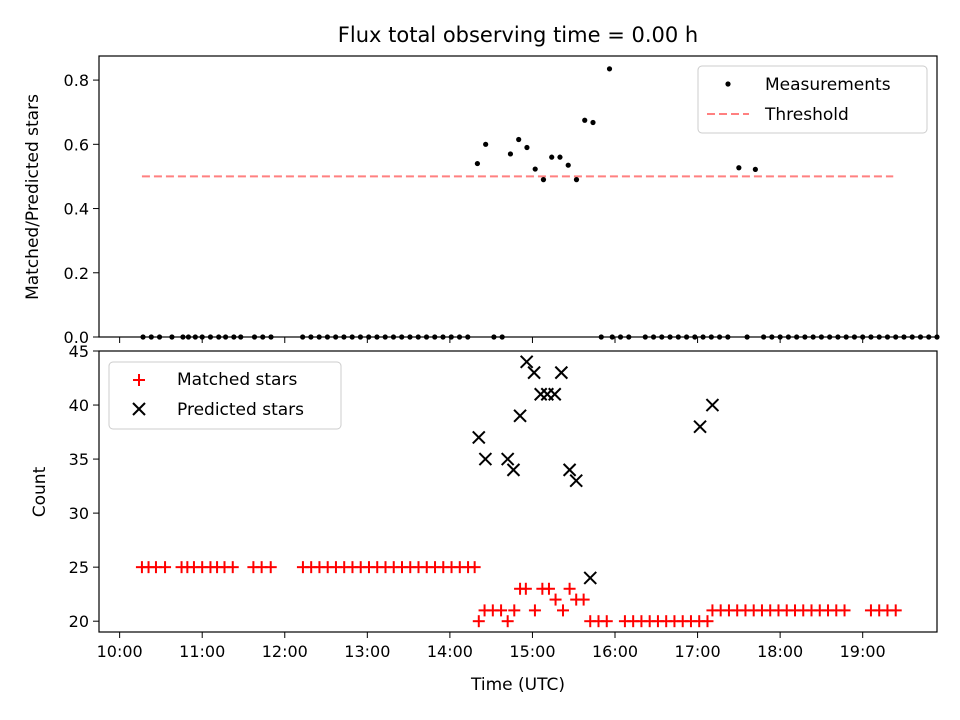 The image size is (960, 720). What do you see at coordinates (139, 380) in the screenshot?
I see `legend-matched-marker` at bounding box center [139, 380].